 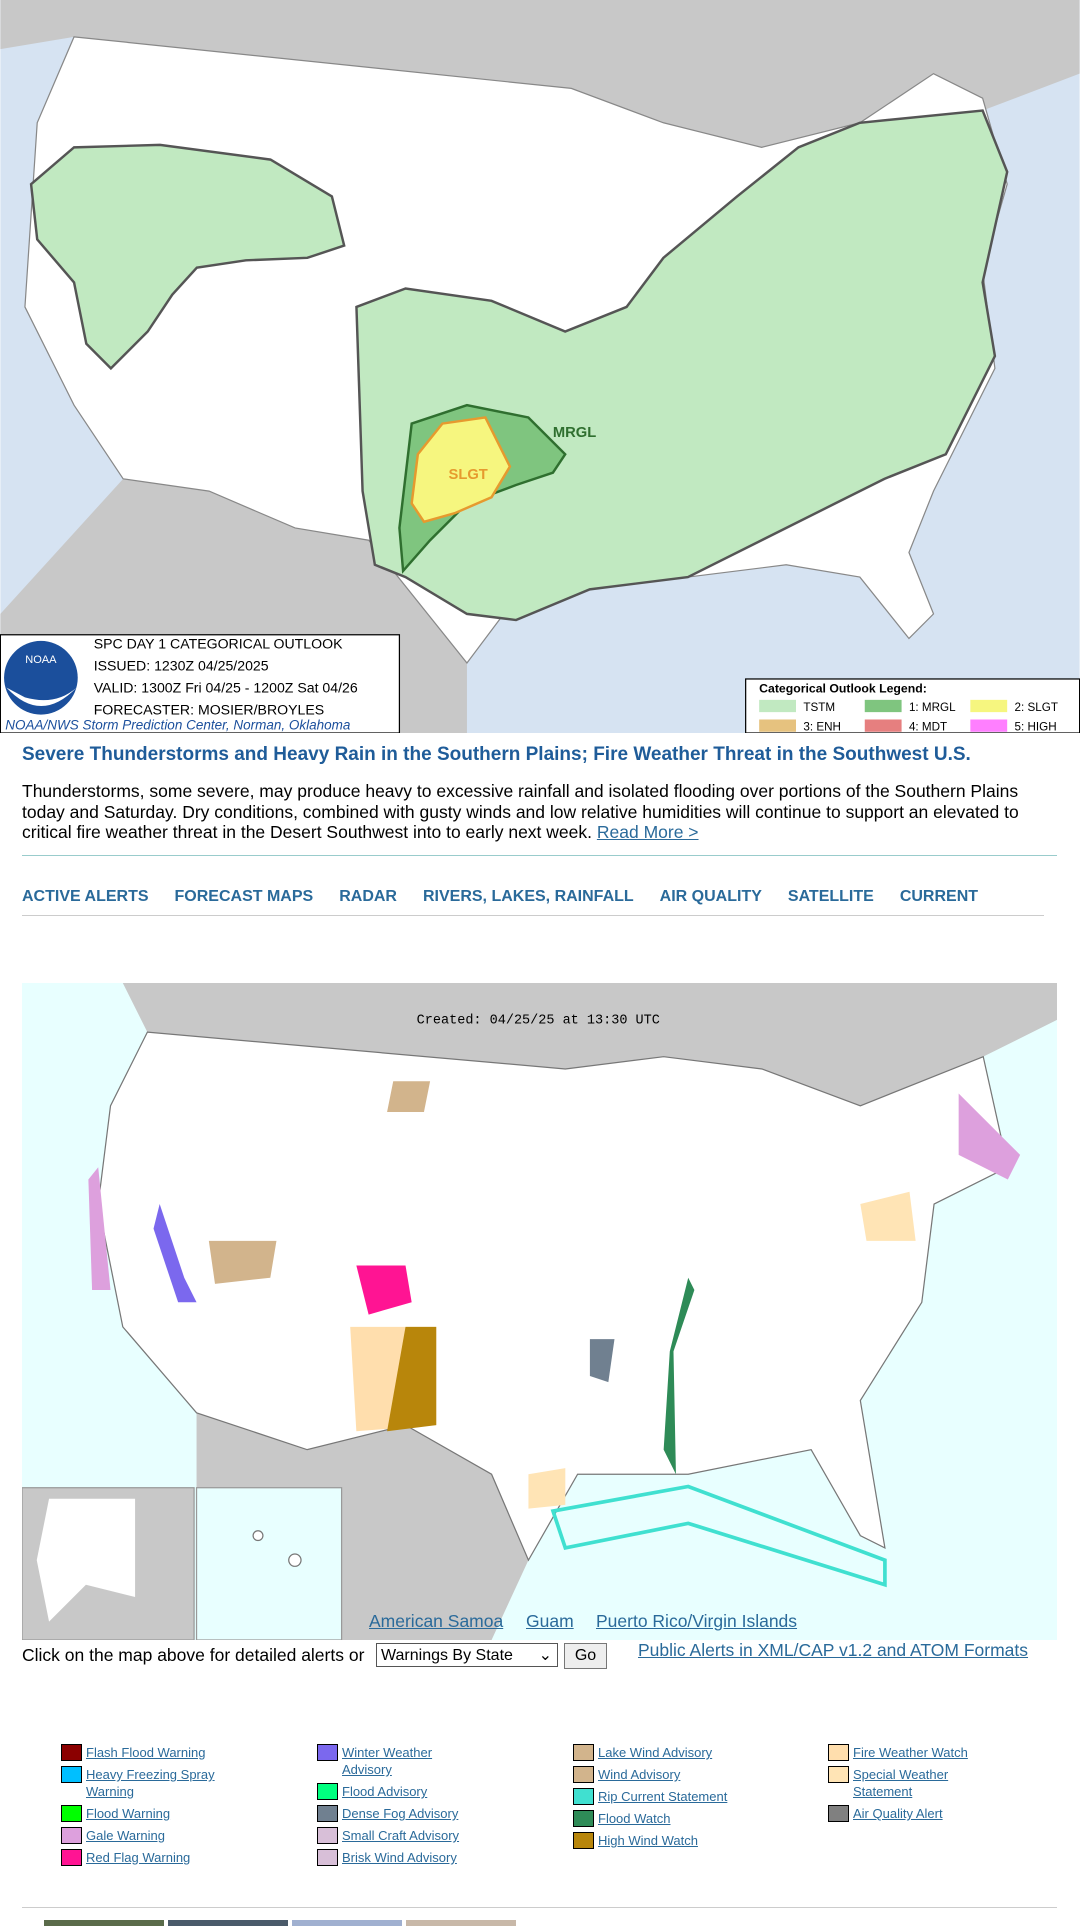 What do you see at coordinates (932, 707) in the screenshot?
I see `legend-label: 1: MRGL` at bounding box center [932, 707].